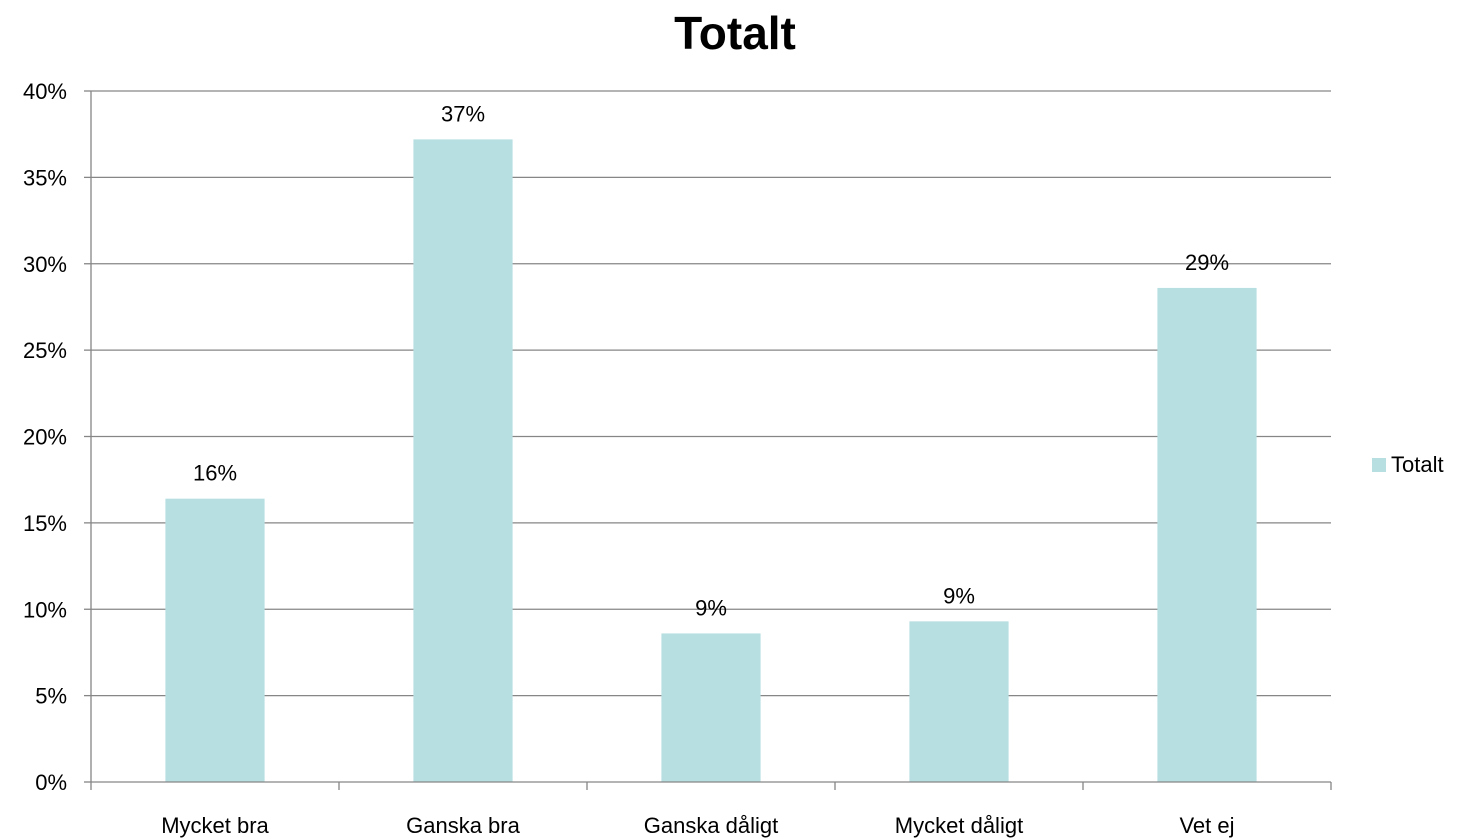 Image resolution: width=1462 pixels, height=839 pixels. Describe the element at coordinates (45, 350) in the screenshot. I see `y-tick-label: 25%` at that location.